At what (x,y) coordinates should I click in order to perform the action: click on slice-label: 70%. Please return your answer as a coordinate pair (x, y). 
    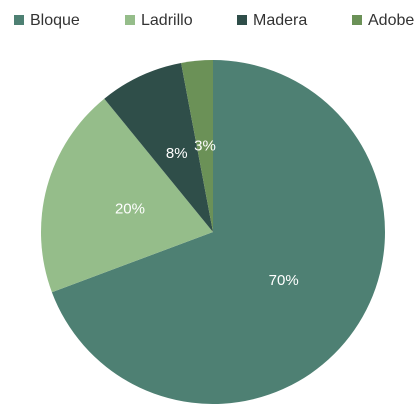
    Looking at the image, I should click on (284, 280).